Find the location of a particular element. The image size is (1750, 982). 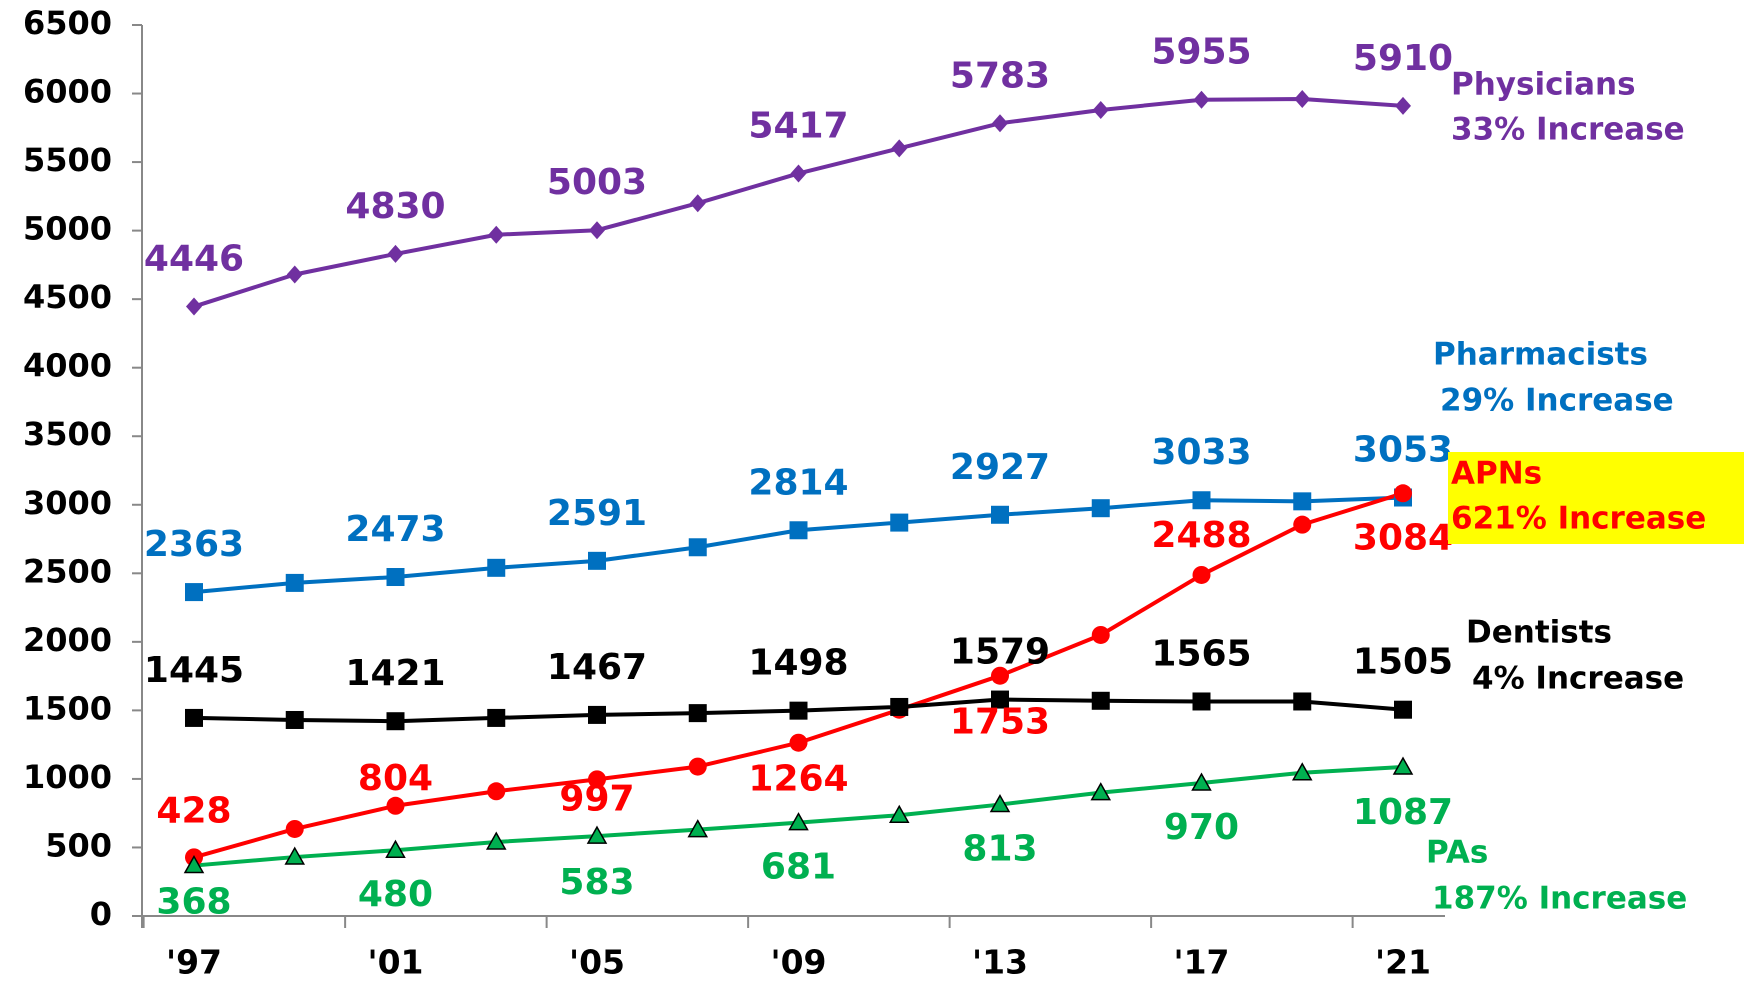

series-note: 187% Increase is located at coordinates (1559, 899).